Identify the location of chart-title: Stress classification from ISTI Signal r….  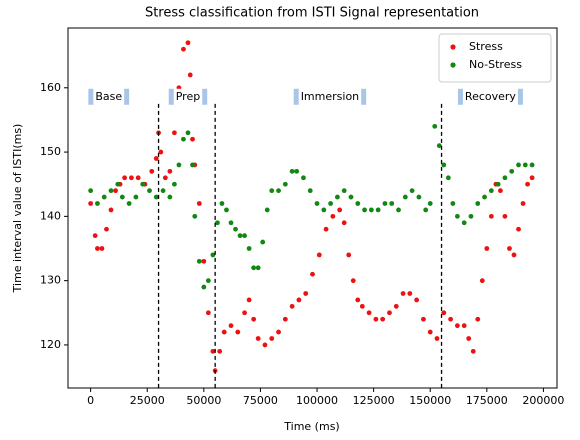
(312, 13).